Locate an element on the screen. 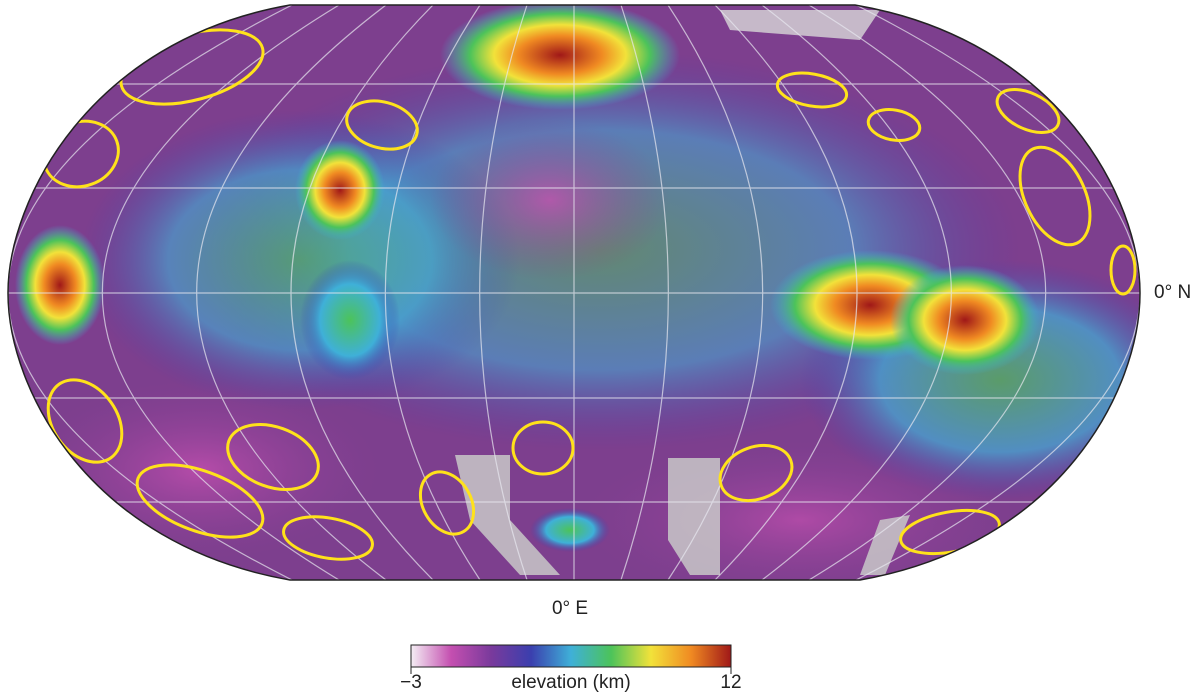 The height and width of the screenshot is (699, 1200). colorbar-label: elevation (km) is located at coordinates (570, 682).